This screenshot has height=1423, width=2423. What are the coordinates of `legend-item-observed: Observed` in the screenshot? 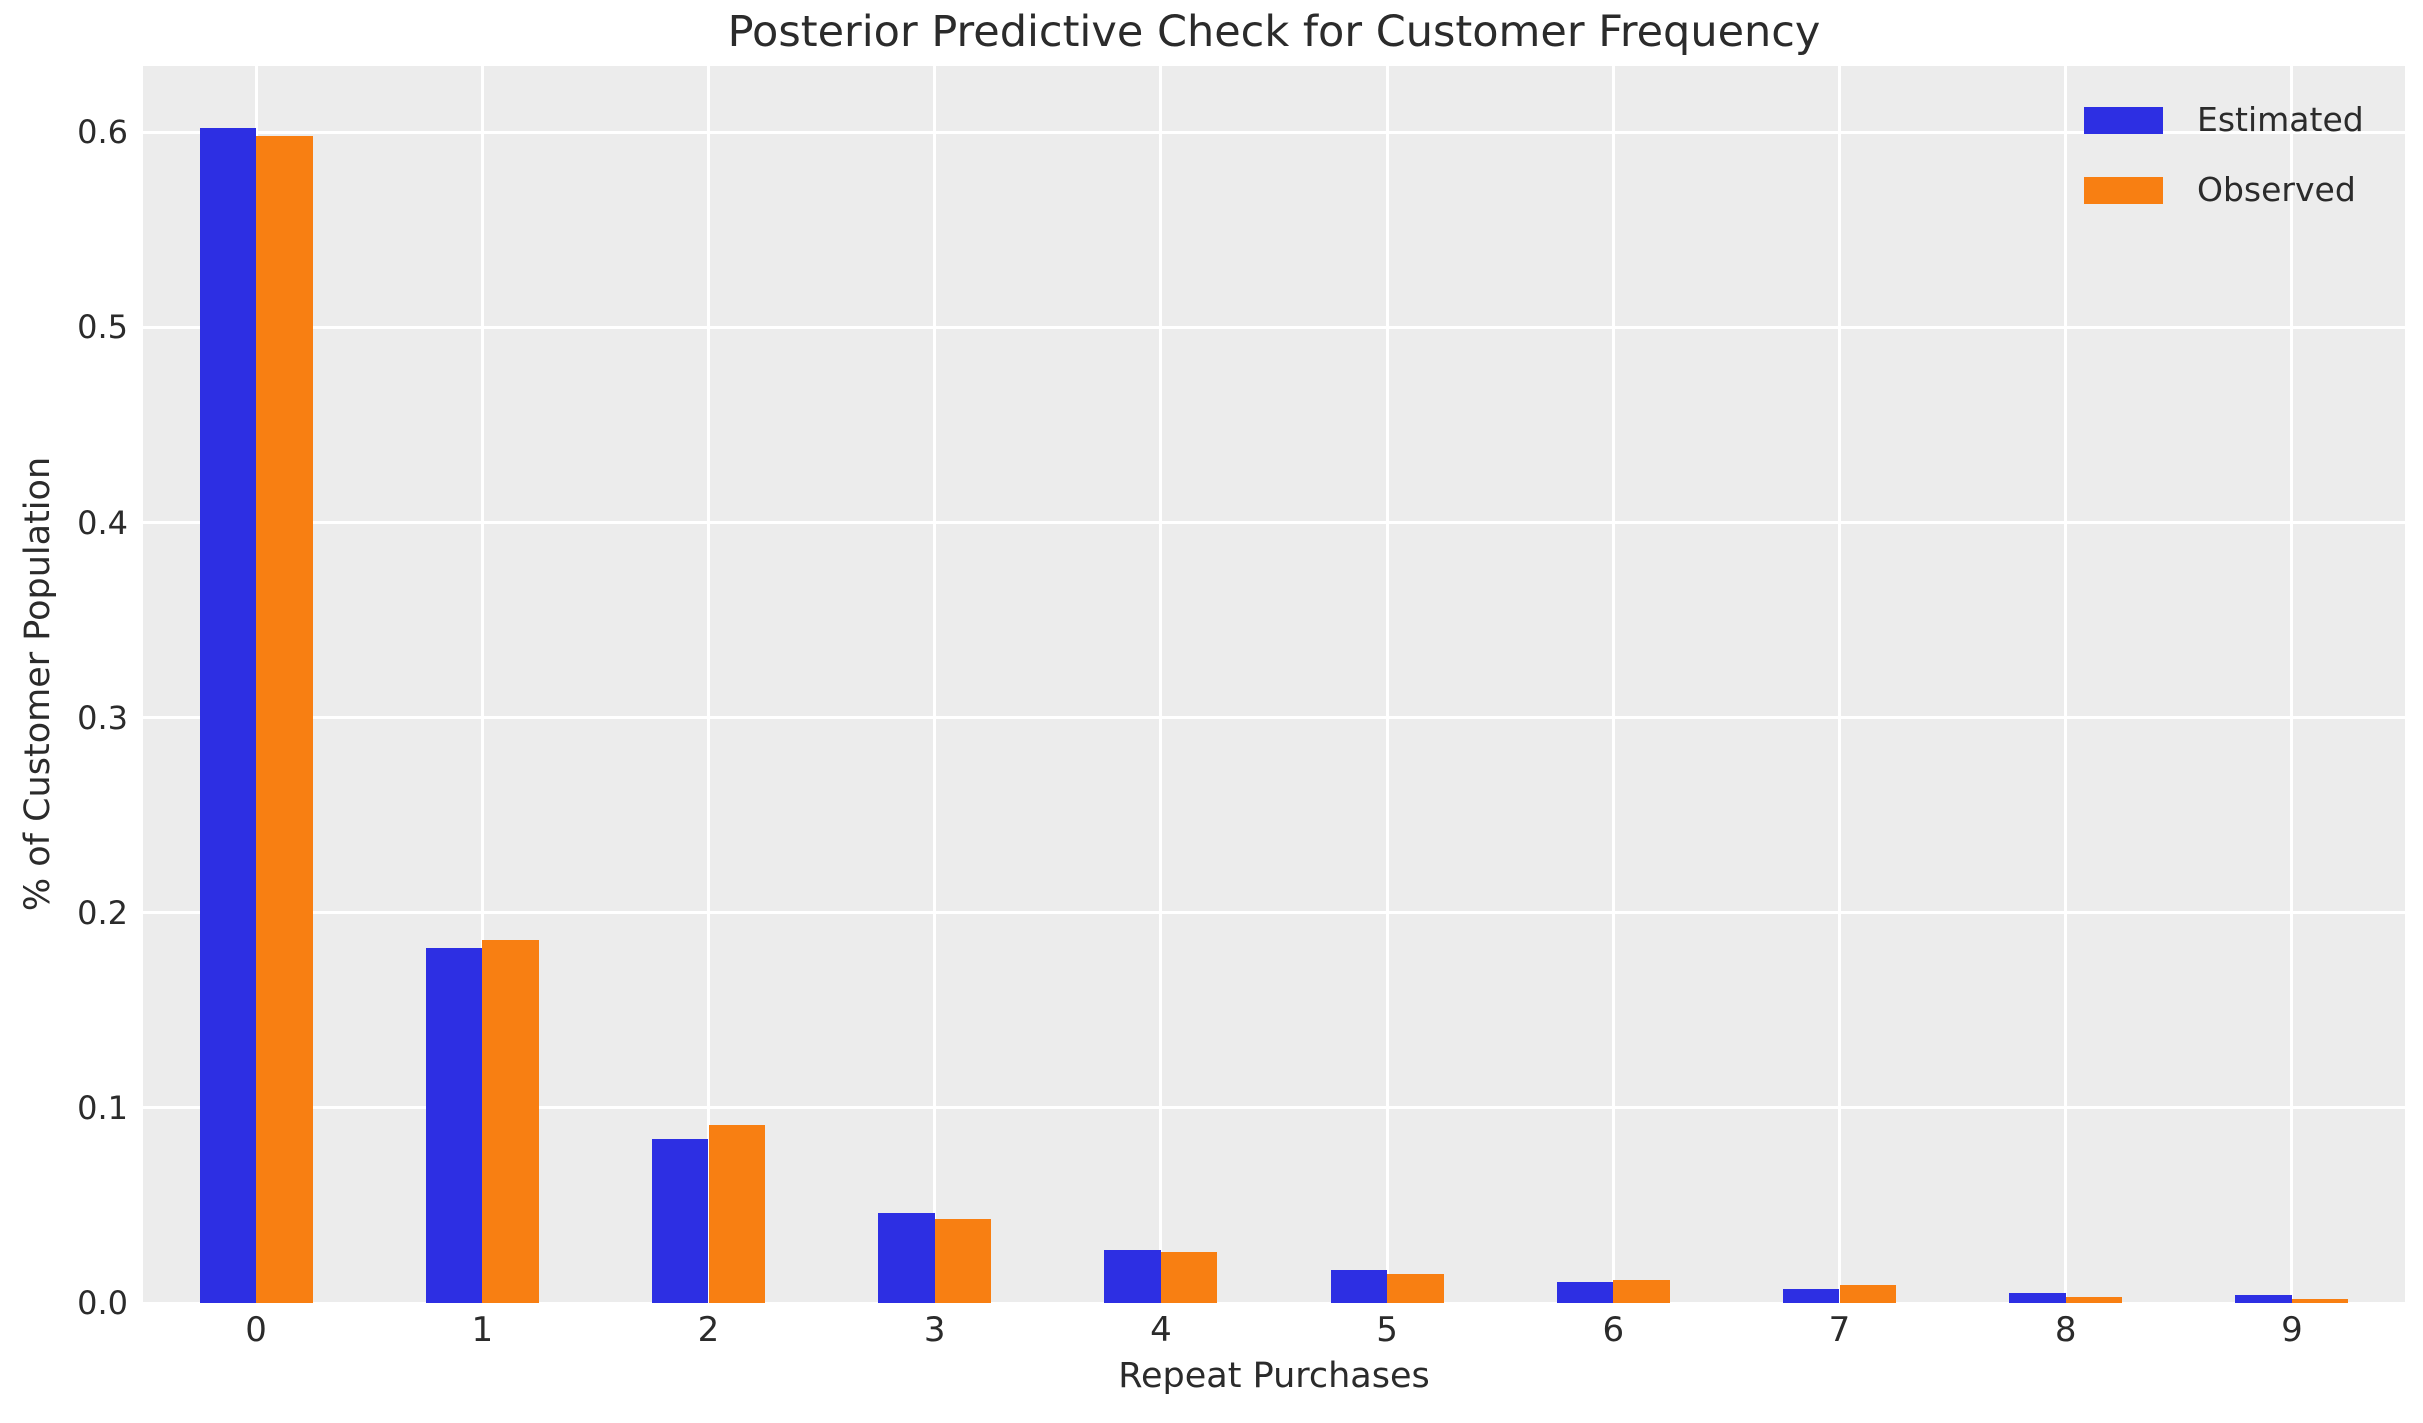 It's located at (2229, 190).